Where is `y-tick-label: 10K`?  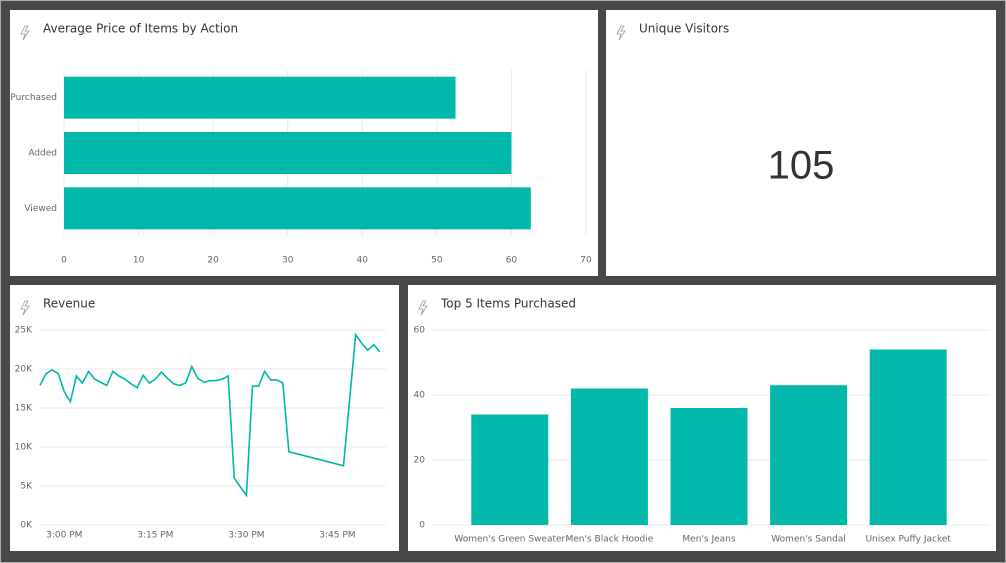 y-tick-label: 10K is located at coordinates (24, 448).